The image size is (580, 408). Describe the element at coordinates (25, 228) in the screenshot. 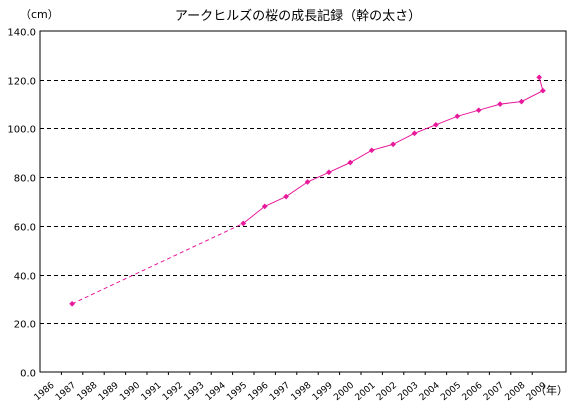

I see `y-tick-label-60: 60.0` at that location.